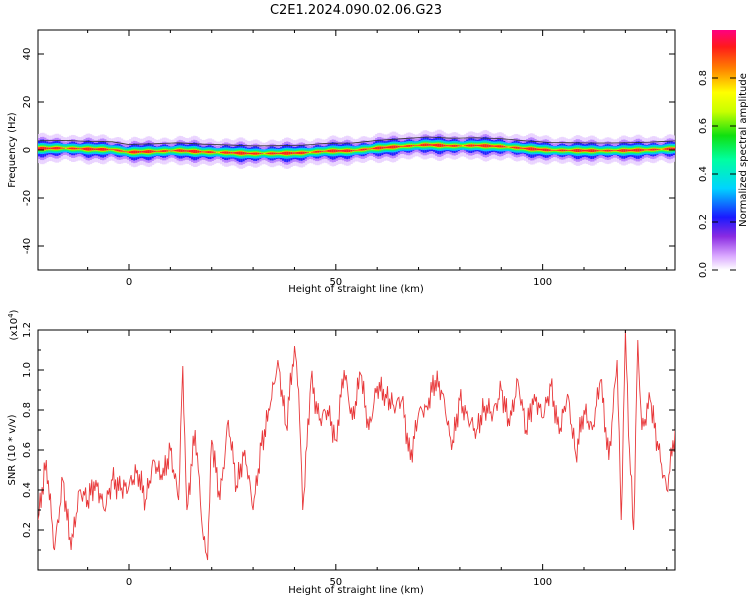 The image size is (750, 600). Describe the element at coordinates (27, 54) in the screenshot. I see `y-tick-label: 40` at that location.